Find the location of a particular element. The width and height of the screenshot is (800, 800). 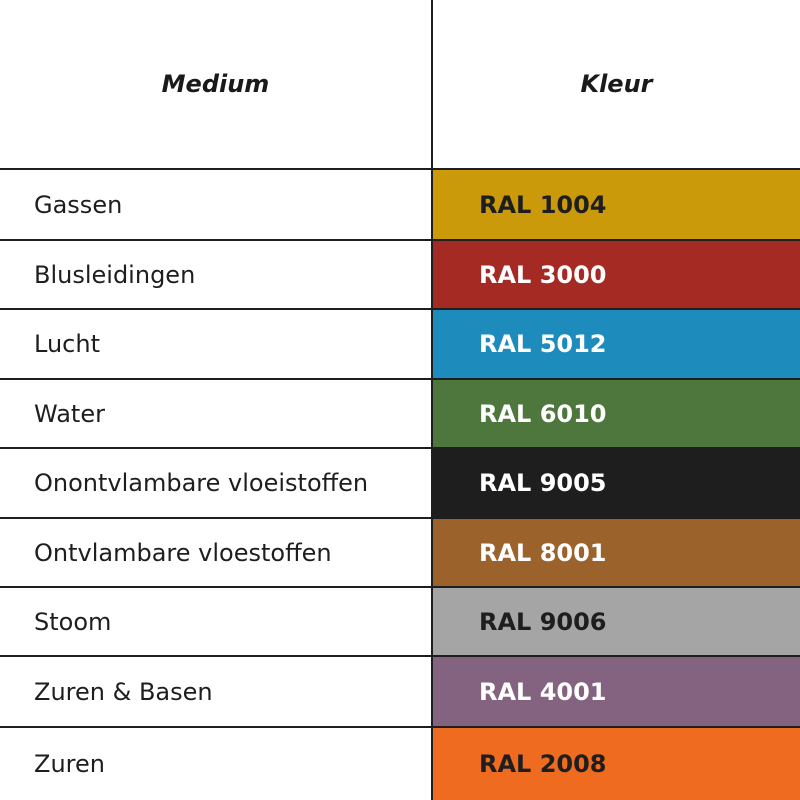

color-swatch: RAL 1004 is located at coordinates (616, 204).